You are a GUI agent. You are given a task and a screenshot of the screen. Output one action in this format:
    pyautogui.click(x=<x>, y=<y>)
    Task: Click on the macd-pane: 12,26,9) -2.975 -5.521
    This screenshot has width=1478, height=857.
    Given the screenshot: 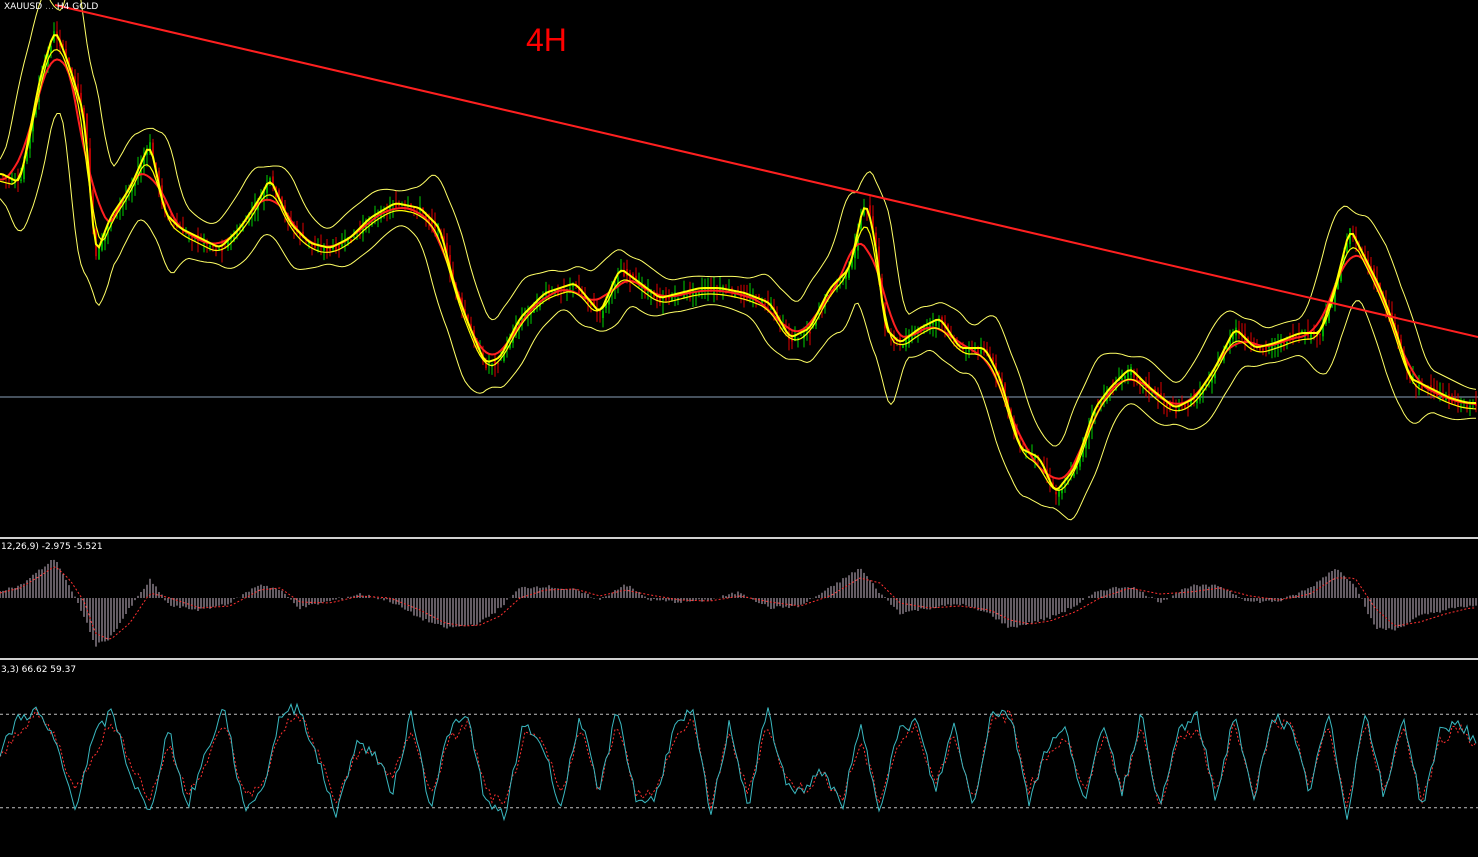 What is the action you would take?
    pyautogui.click(x=739, y=599)
    